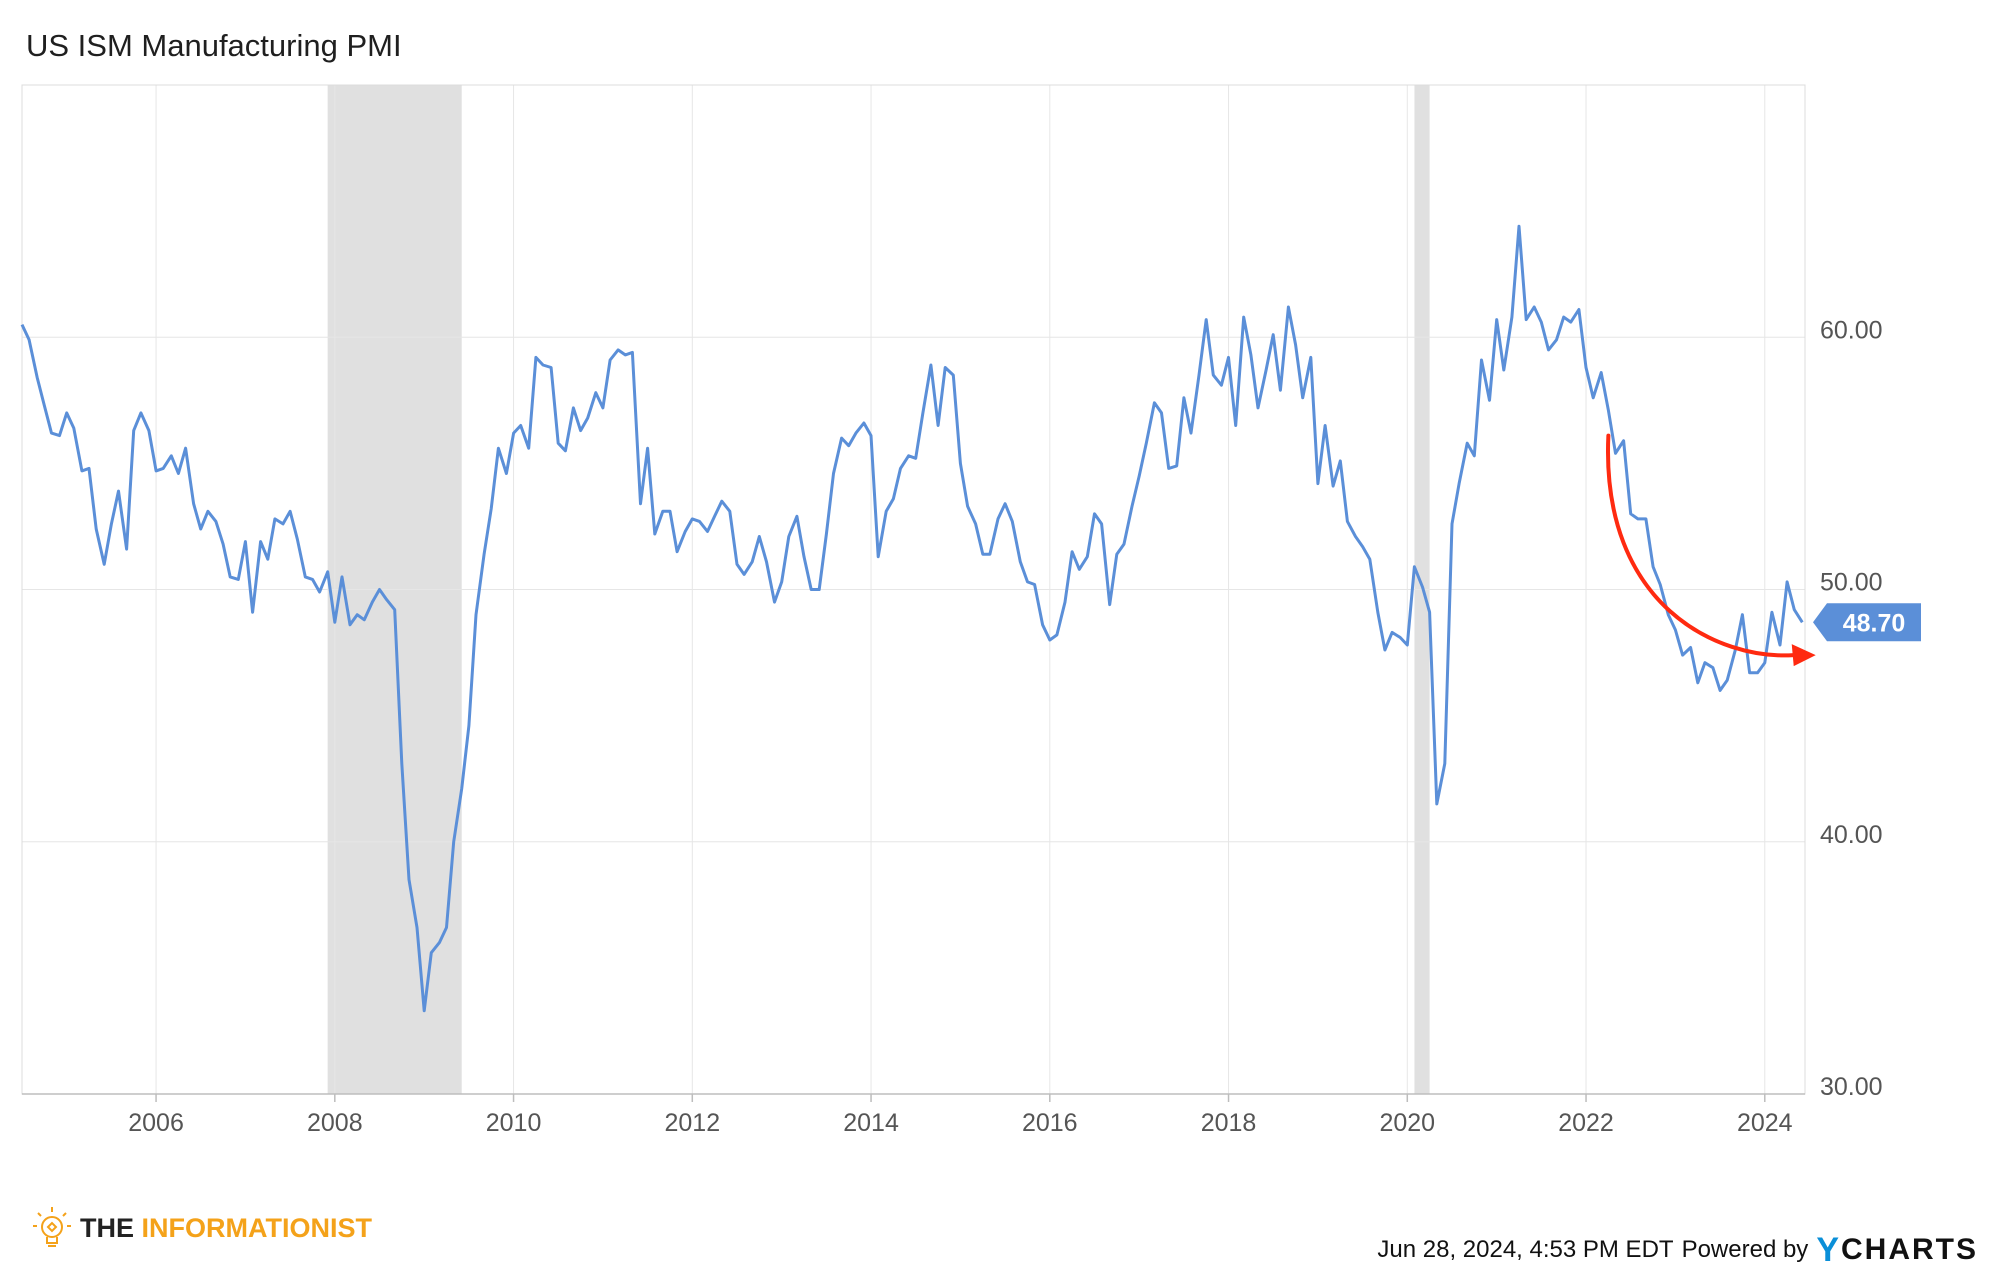 The image size is (2000, 1279). Describe the element at coordinates (156, 1123) in the screenshot. I see `x-tick-label: 2006` at that location.